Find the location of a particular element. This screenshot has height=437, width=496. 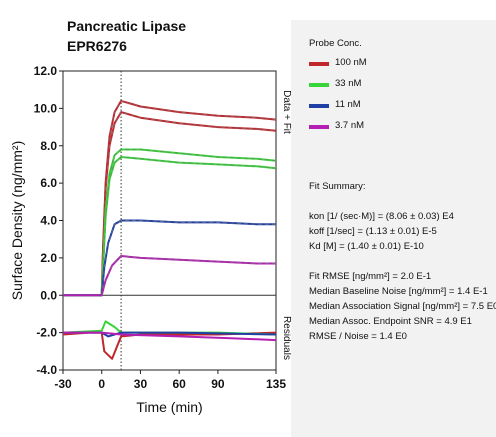

legend-label-3.7nm: 3.7 nM is located at coordinates (350, 125).